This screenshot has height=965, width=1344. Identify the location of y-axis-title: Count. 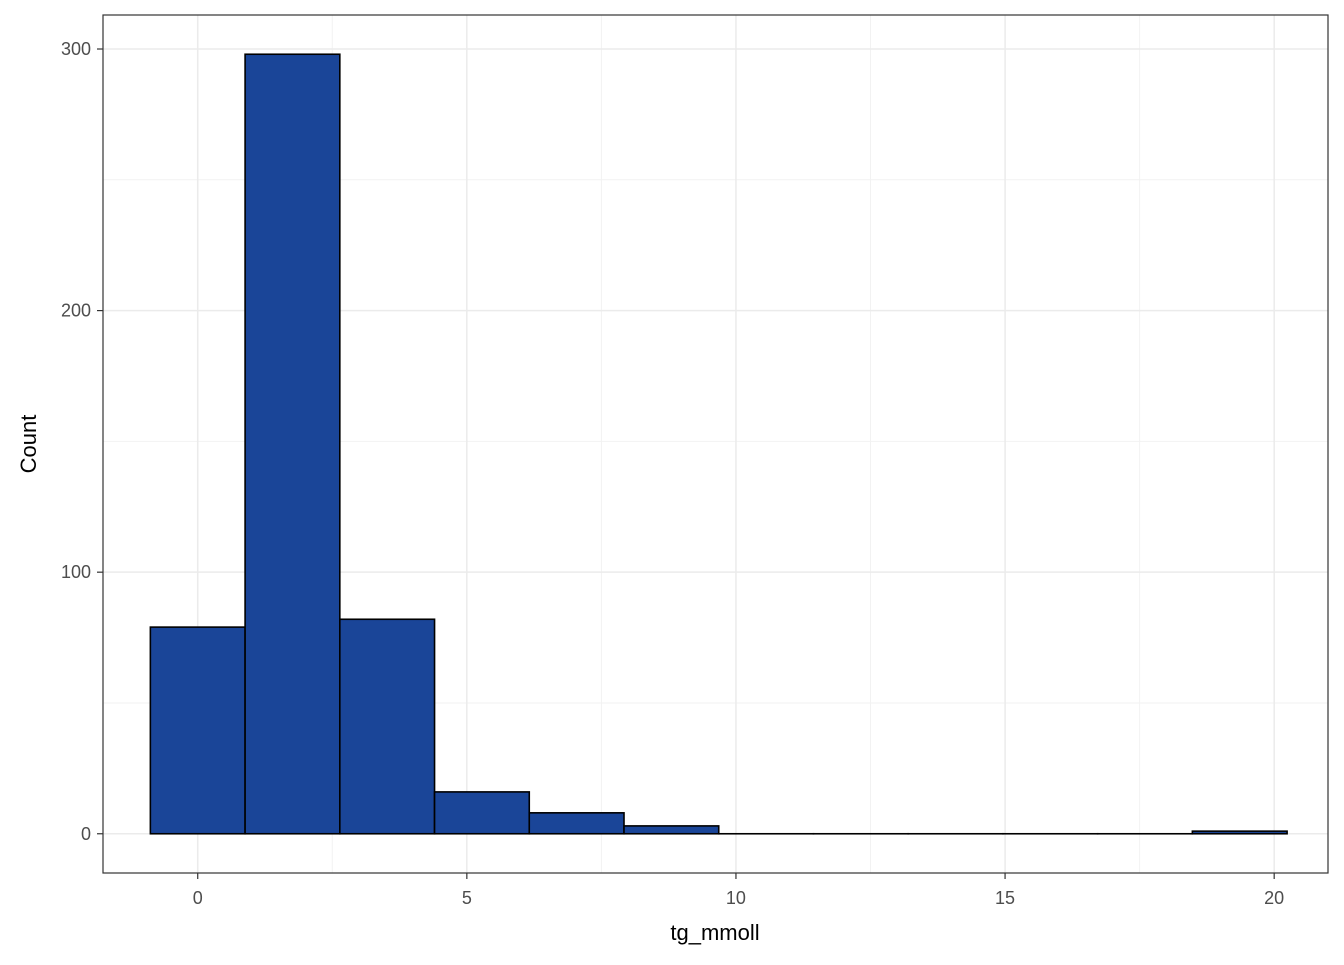
(28, 444).